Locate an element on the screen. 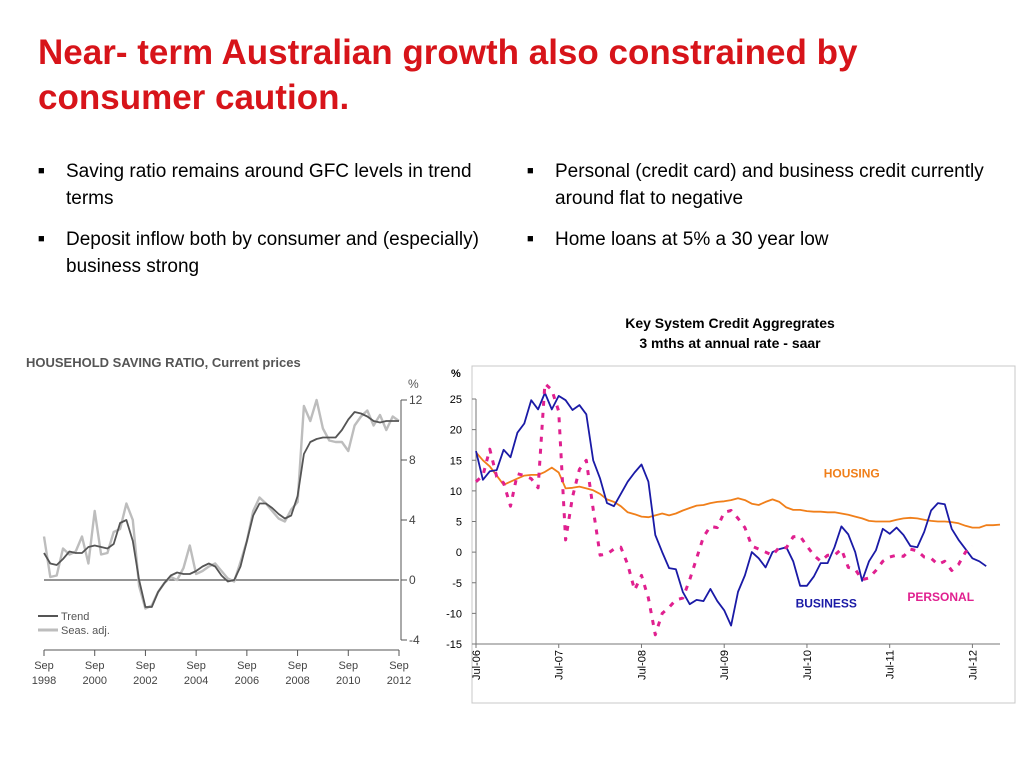  credit-chart-subtitle: 3 mths at annual rate - saar is located at coordinates (730, 343).